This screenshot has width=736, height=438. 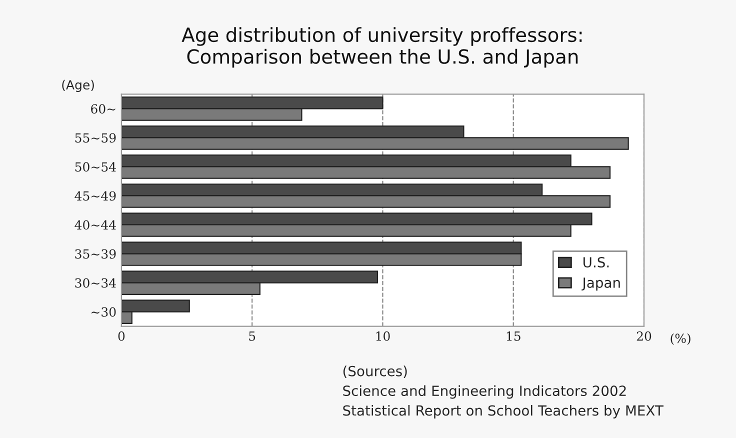 What do you see at coordinates (644, 336) in the screenshot?
I see `x-tick-label: 20` at bounding box center [644, 336].